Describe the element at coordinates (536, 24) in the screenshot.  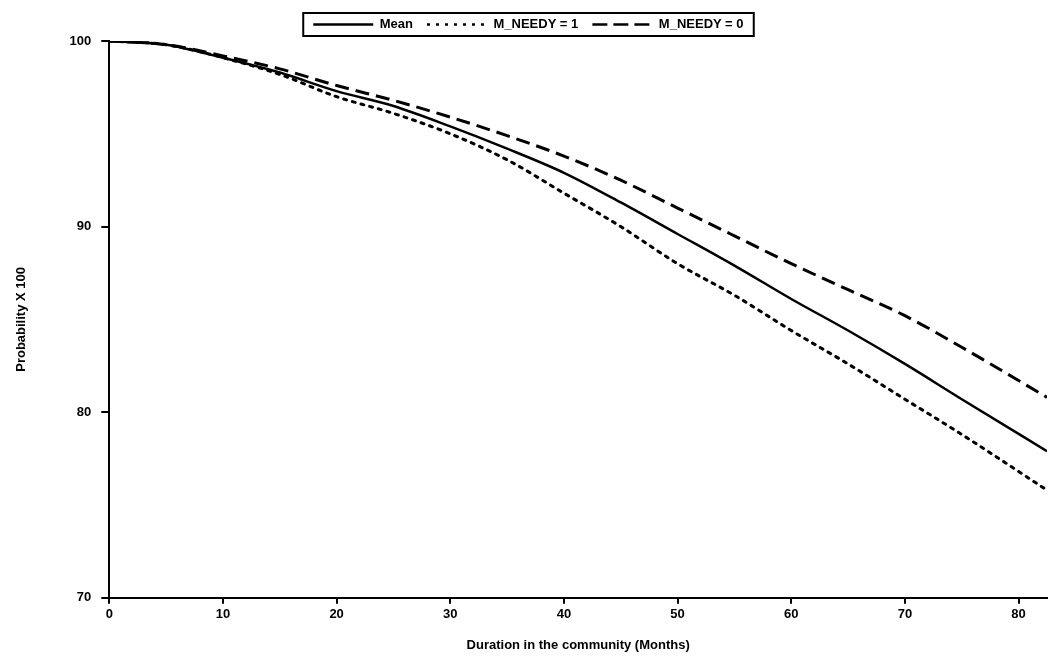
I see `legend-label: M_NEEDY = 1` at that location.